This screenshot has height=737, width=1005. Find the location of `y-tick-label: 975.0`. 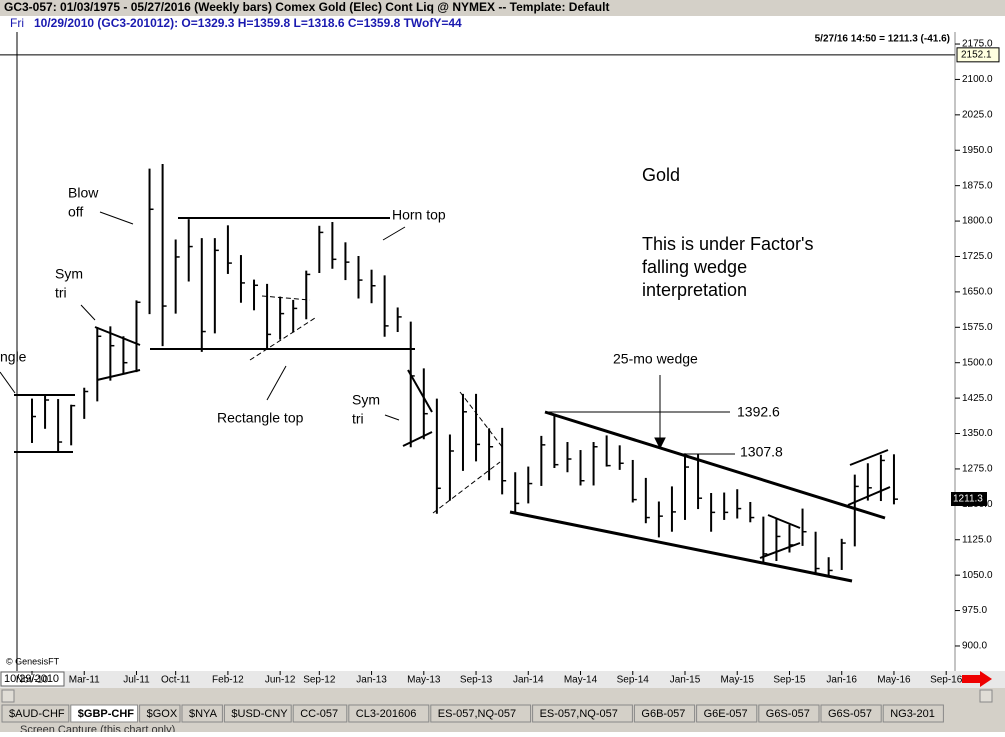

y-tick-label: 975.0 is located at coordinates (974, 610).